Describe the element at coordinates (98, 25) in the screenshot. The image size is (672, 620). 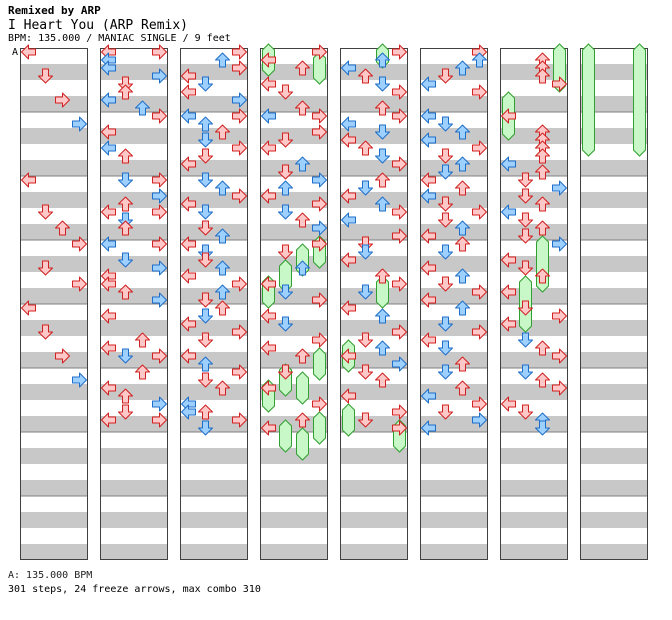
I see `song-title: I Heart You (ARP Remix)` at that location.